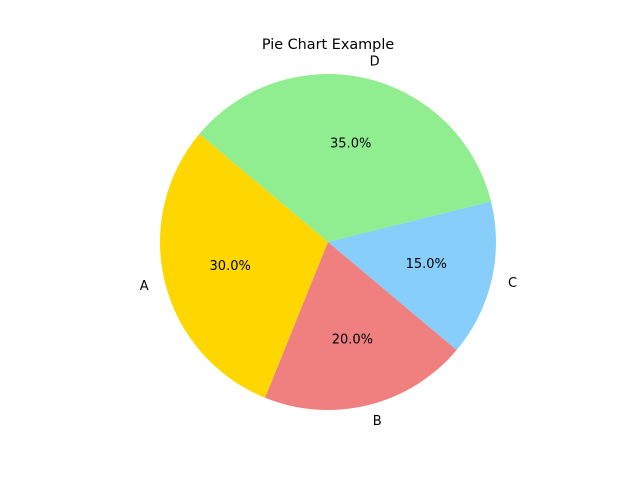 The height and width of the screenshot is (480, 640). I want to click on percent-label-a: 30.0%, so click(230, 266).